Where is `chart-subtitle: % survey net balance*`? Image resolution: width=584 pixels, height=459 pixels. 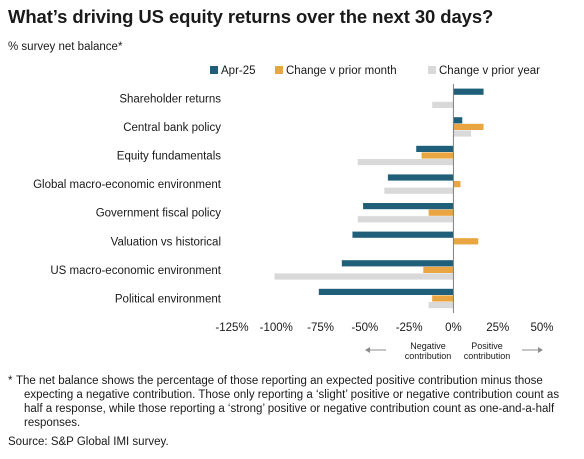 chart-subtitle: % survey net balance* is located at coordinates (65, 47).